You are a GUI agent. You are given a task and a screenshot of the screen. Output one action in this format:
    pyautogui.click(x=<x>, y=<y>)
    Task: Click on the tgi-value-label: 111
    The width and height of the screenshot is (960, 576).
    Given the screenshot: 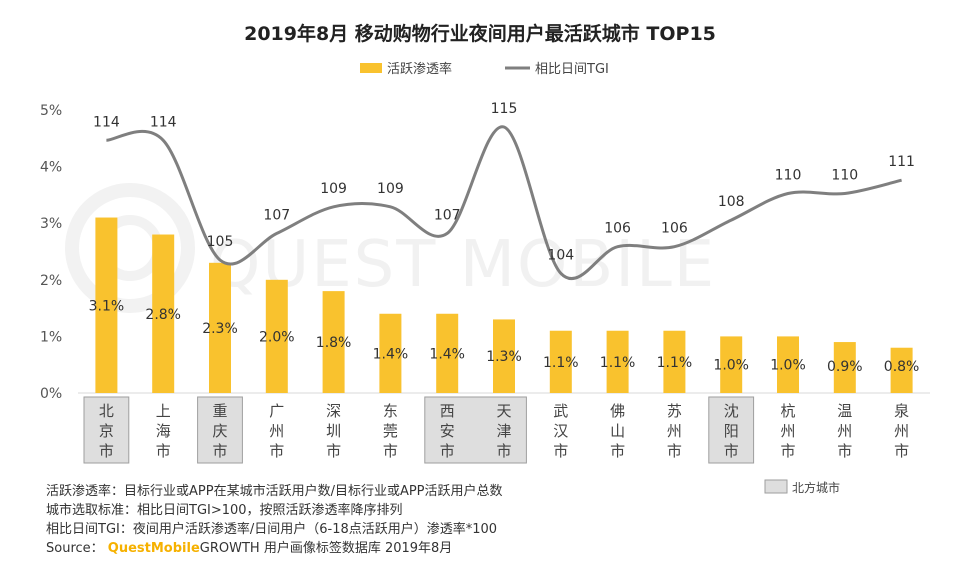 What is the action you would take?
    pyautogui.click(x=901, y=162)
    